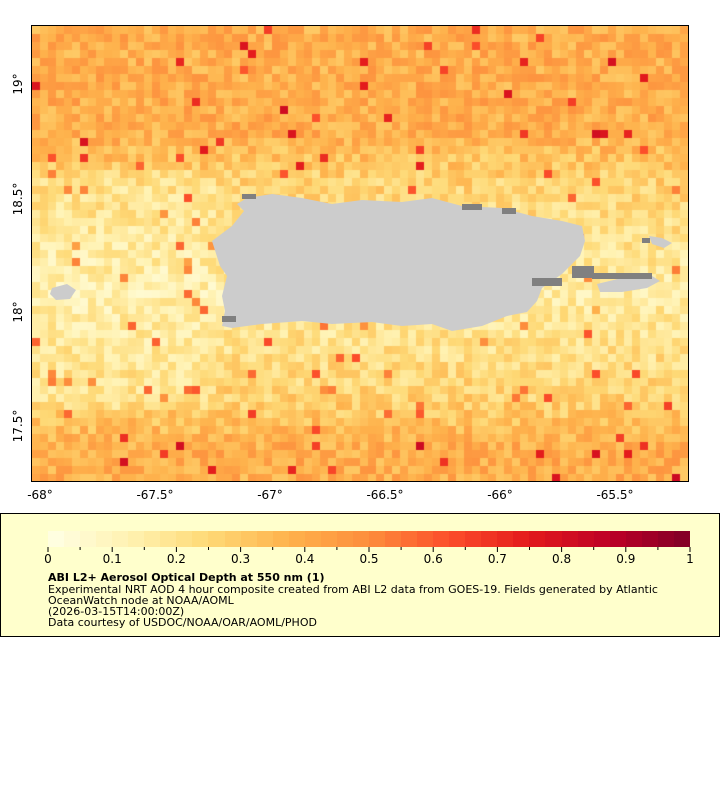 The image size is (720, 800). I want to click on culebra-land, so click(660, 242).